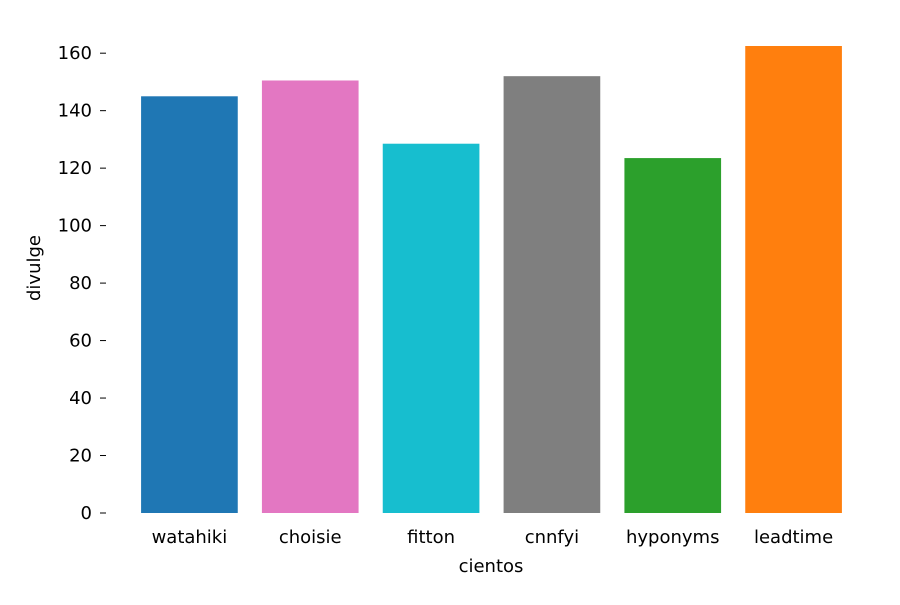  What do you see at coordinates (80, 398) in the screenshot?
I see `y-tick-label: 40` at bounding box center [80, 398].